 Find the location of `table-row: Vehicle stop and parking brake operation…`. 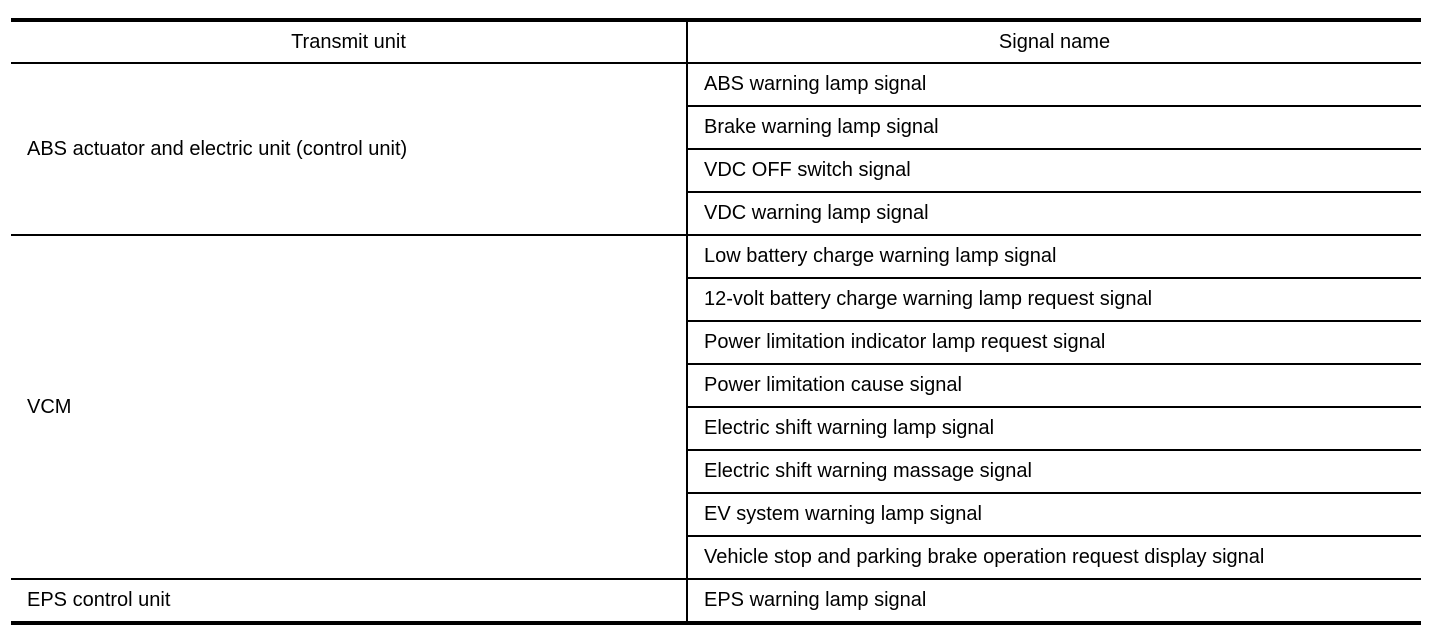

table-row: Vehicle stop and parking brake operation… is located at coordinates (716, 557).